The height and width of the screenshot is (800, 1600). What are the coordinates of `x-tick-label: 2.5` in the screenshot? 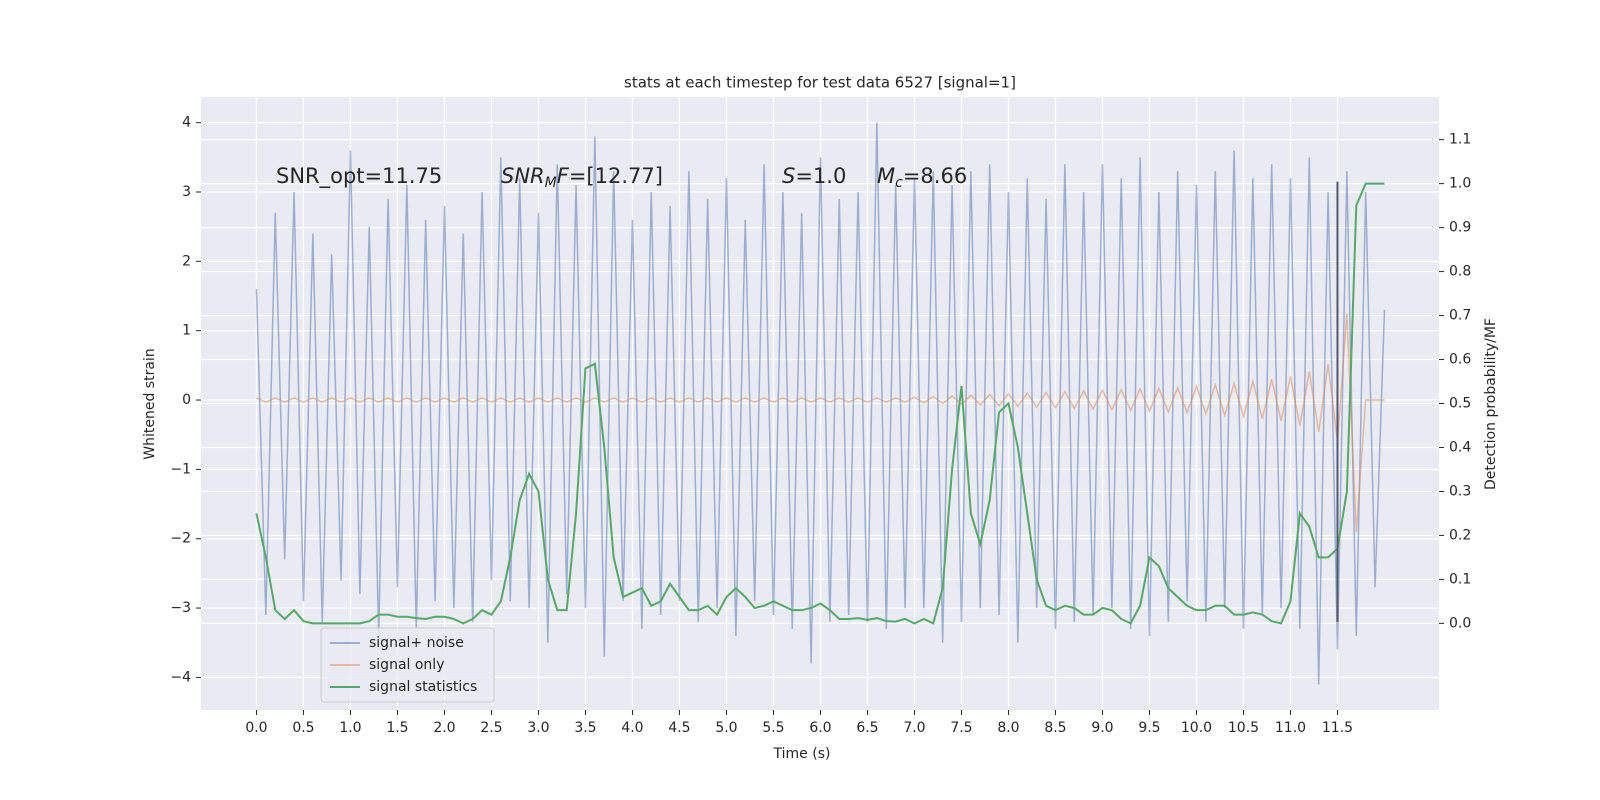 It's located at (491, 728).